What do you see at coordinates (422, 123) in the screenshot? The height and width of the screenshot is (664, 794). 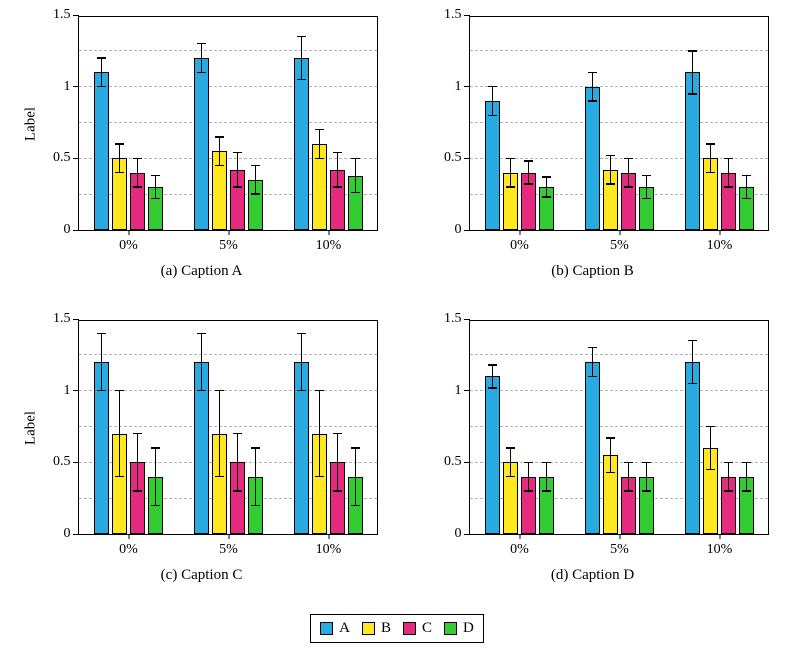 I see `y-axis-label` at bounding box center [422, 123].